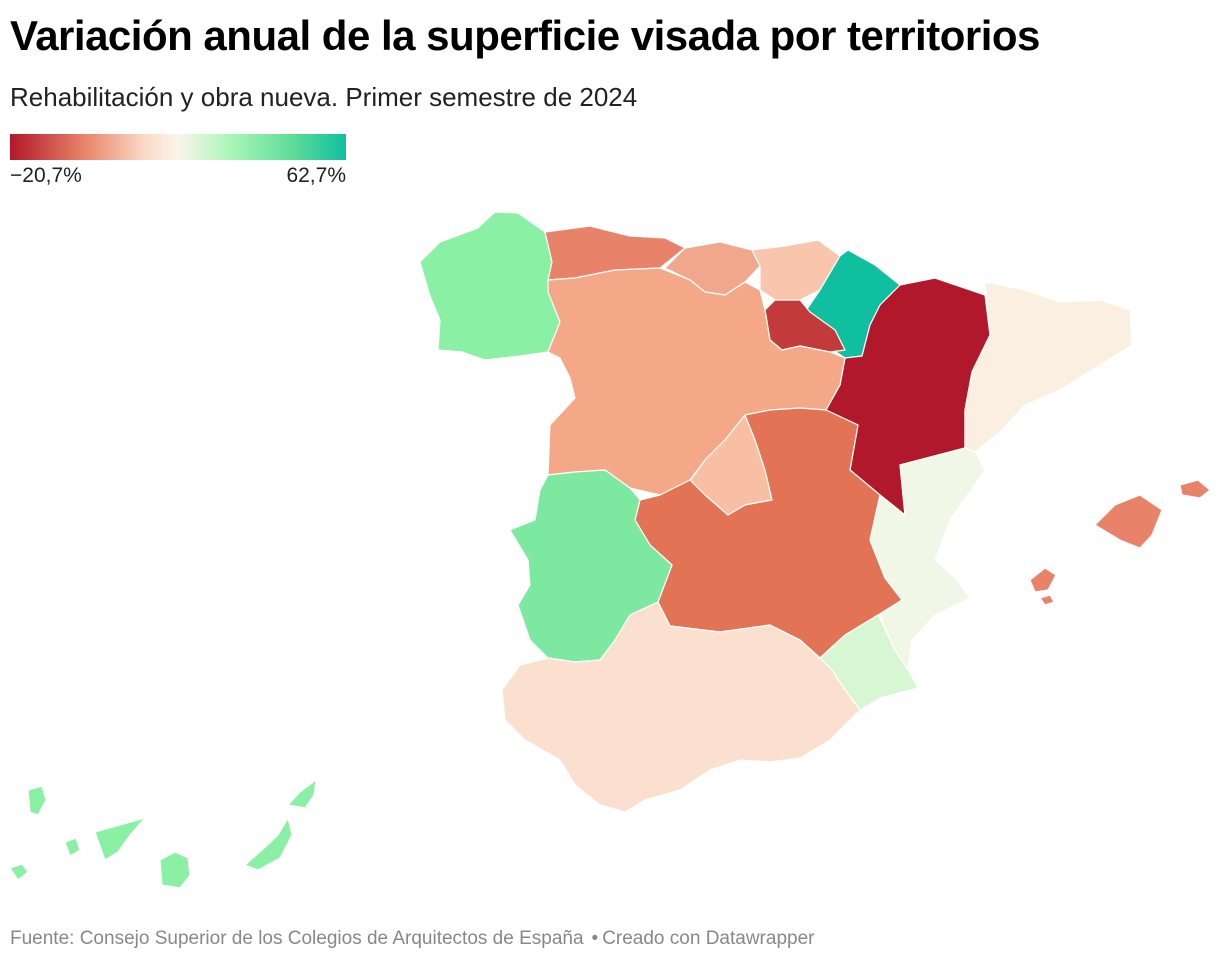  I want to click on legend-gradient-bar, so click(178, 147).